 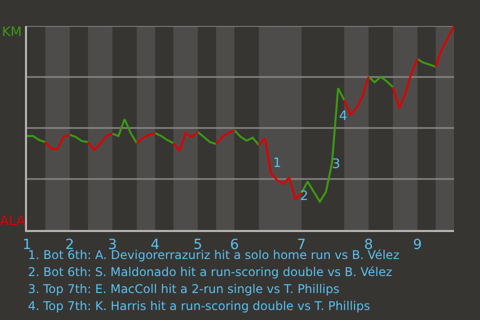 I want to click on text: 2. Bot 6th: S. Maldonado hit a run-scoring double vs B. Vélez, so click(x=210, y=272).